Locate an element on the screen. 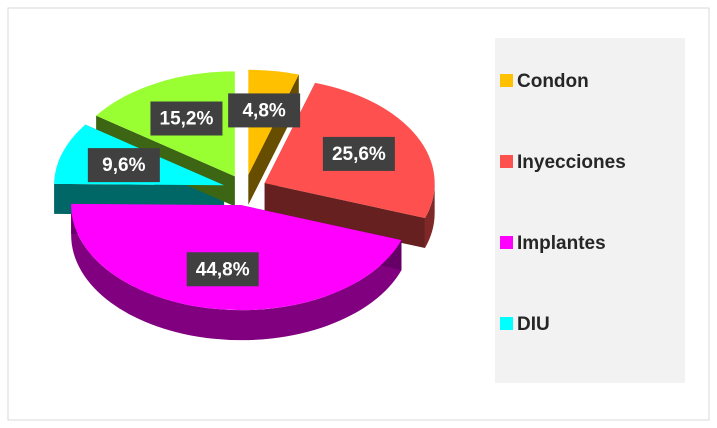  data-label: 44,8% is located at coordinates (223, 269).